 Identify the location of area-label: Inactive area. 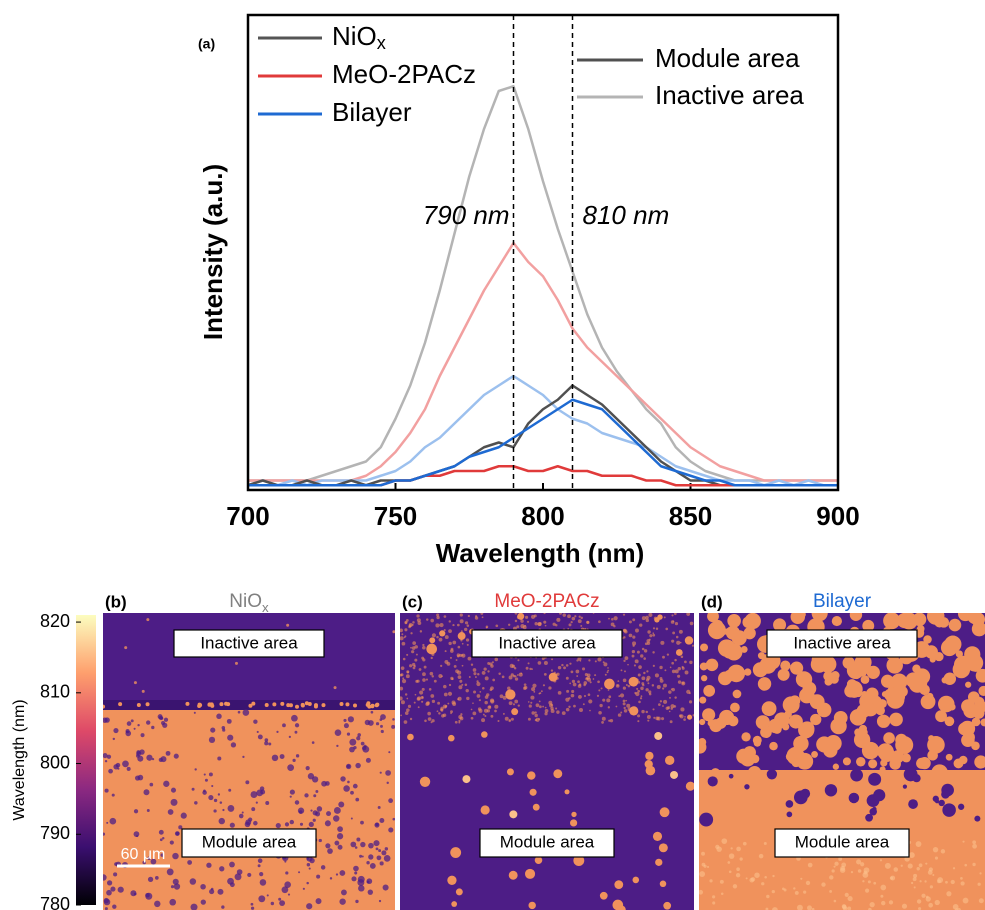
(249, 642).